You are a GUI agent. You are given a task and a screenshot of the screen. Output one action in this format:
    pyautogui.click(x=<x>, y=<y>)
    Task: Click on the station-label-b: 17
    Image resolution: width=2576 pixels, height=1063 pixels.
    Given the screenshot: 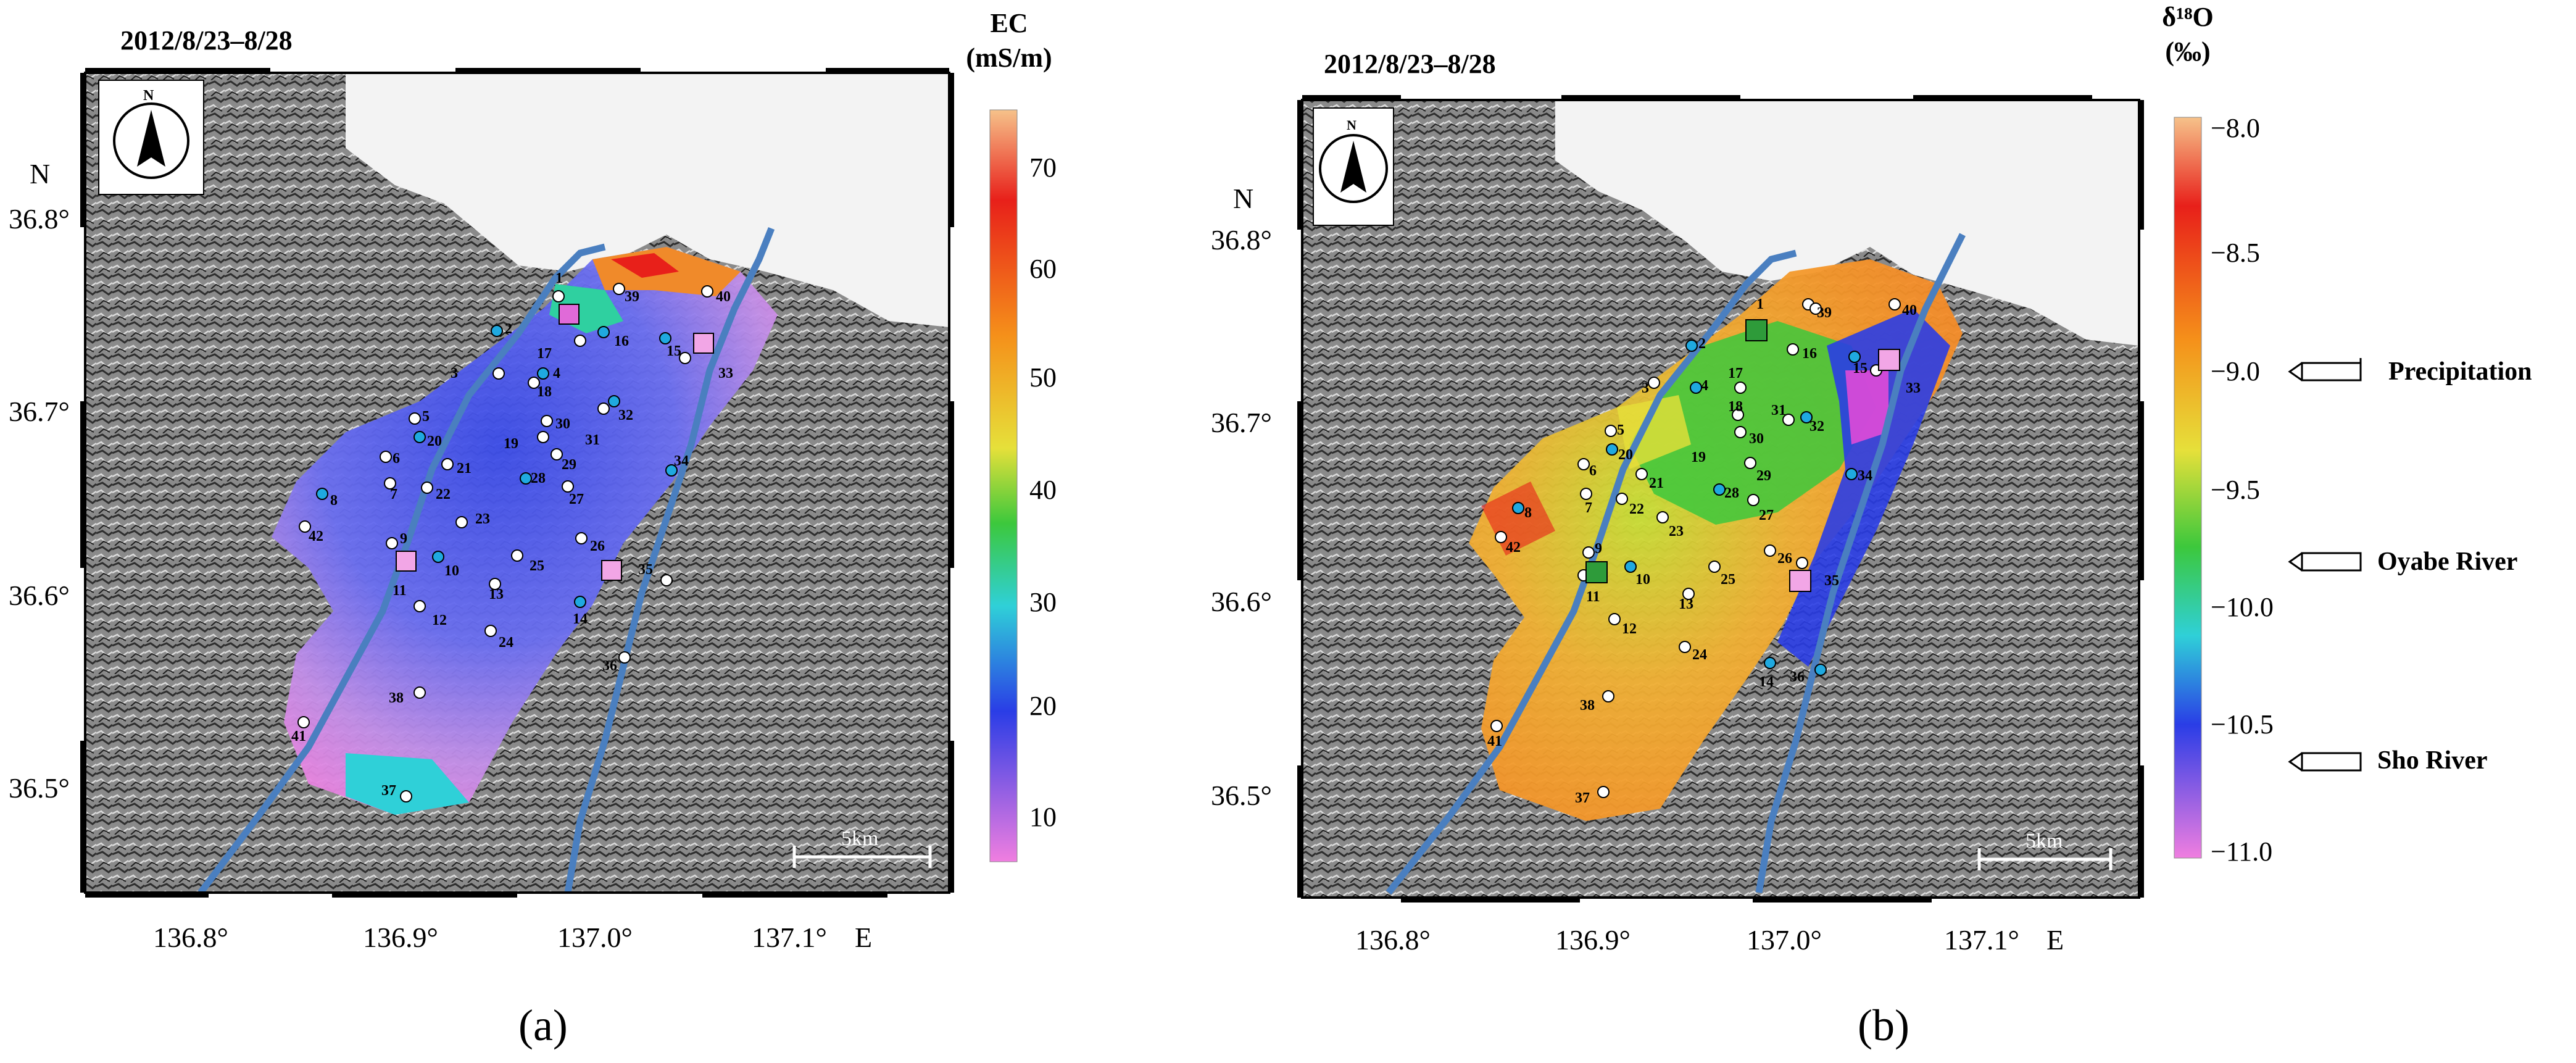 What is the action you would take?
    pyautogui.click(x=1736, y=373)
    